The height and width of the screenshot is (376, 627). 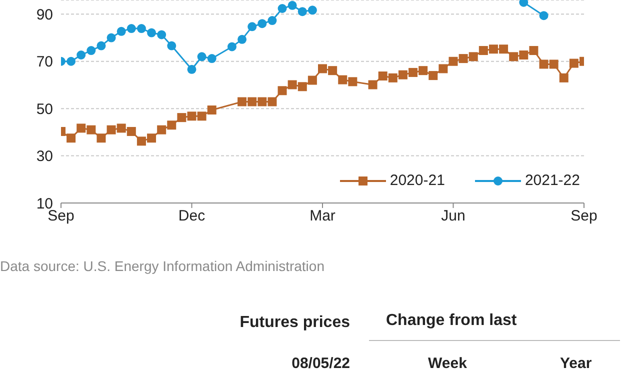 I want to click on source-note: Data source: U.S. Energy Information Administration, so click(x=163, y=266).